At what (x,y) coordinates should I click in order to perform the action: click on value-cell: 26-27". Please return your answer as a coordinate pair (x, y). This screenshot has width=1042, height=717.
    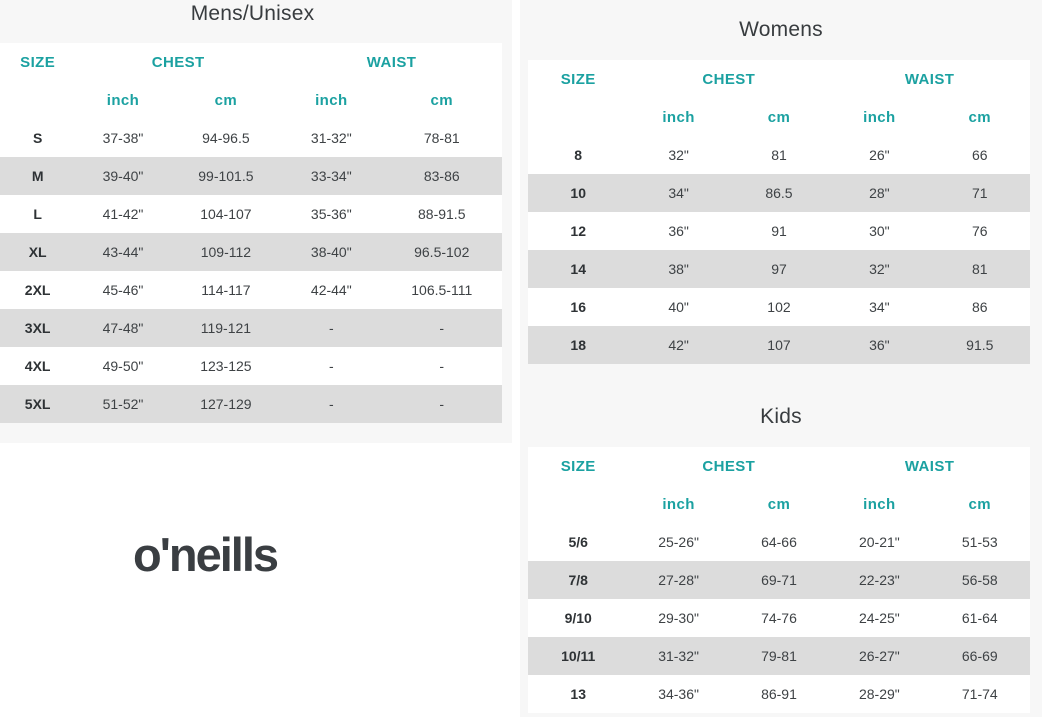
    Looking at the image, I should click on (879, 656).